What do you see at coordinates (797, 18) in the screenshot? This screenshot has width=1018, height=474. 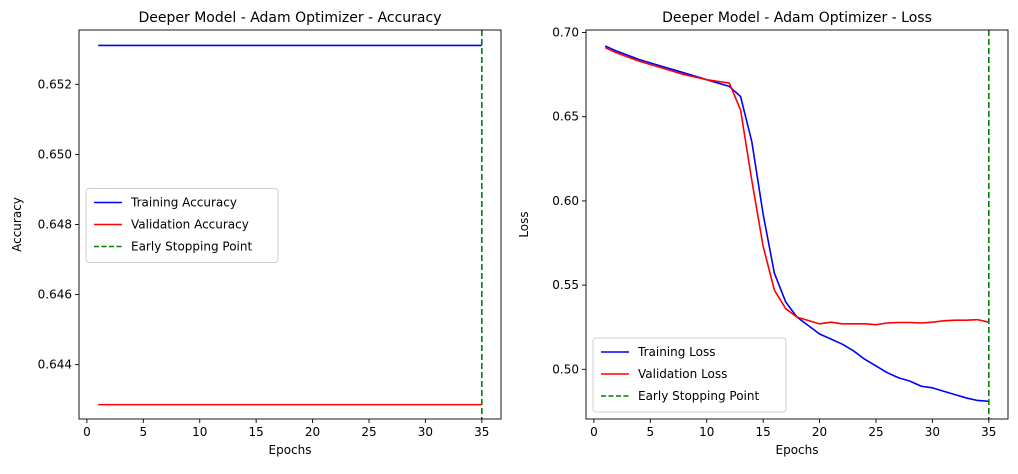 I see `chart-title: Deeper Model - Adam Optimizer - Loss` at bounding box center [797, 18].